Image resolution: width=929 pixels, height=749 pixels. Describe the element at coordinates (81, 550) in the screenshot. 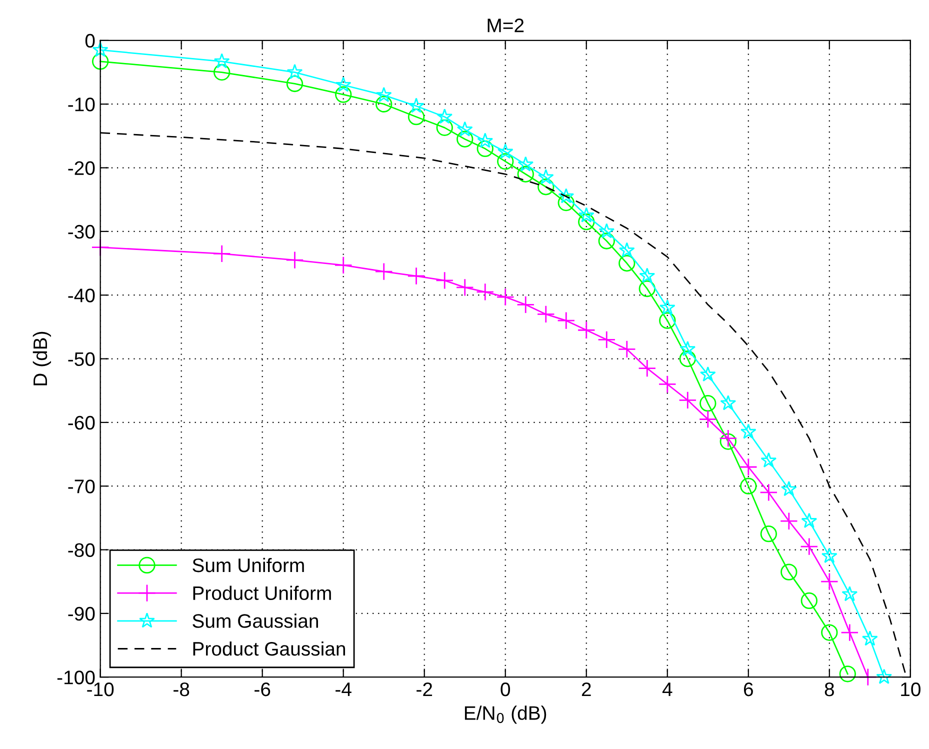

I see `y-tick-label: -80` at that location.